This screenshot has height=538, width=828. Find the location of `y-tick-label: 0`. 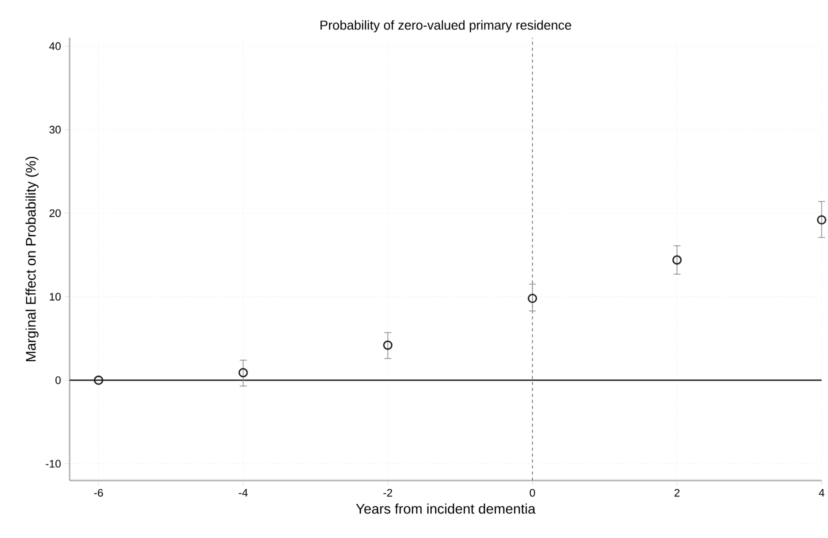

y-tick-label: 0 is located at coordinates (58, 380).